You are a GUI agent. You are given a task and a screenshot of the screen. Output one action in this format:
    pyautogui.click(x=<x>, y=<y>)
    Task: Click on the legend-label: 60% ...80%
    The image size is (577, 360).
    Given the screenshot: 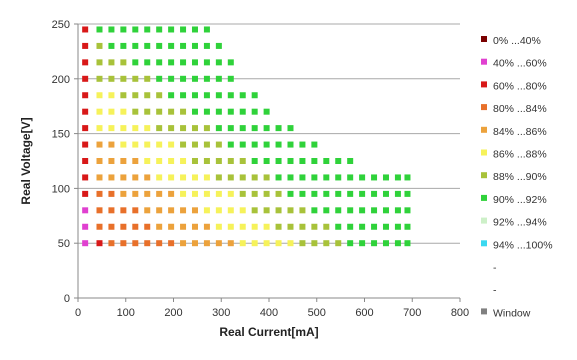 What is the action you would take?
    pyautogui.click(x=520, y=86)
    